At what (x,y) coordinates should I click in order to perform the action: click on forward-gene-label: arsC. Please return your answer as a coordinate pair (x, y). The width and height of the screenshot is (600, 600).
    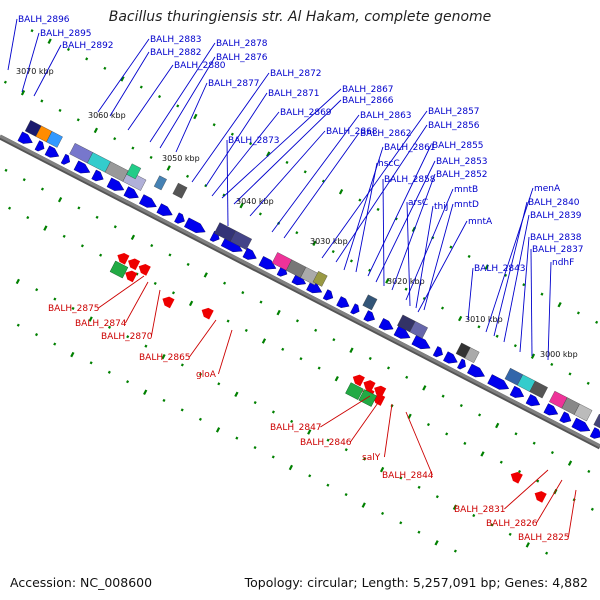
    Looking at the image, I should click on (418, 203).